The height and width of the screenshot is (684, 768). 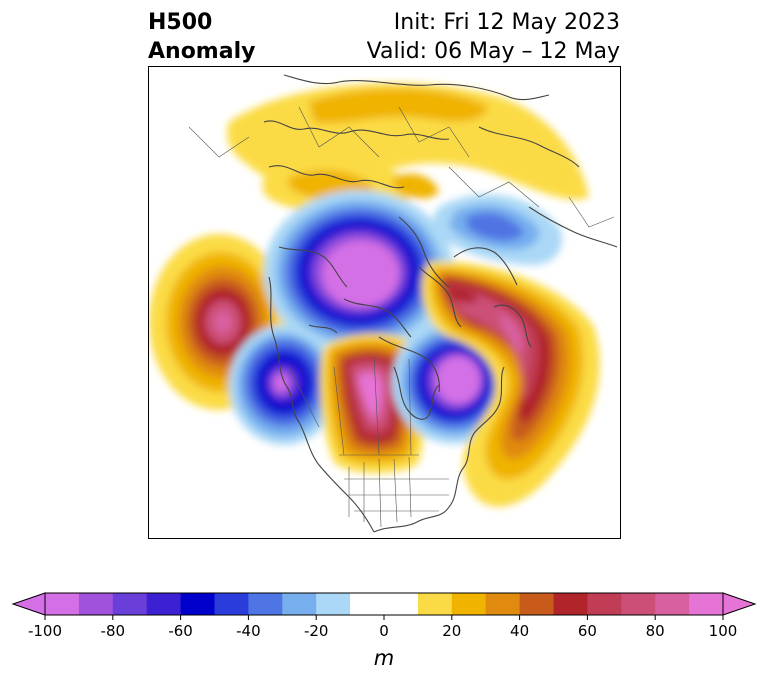 What do you see at coordinates (493, 51) in the screenshot?
I see `valid-period: Valid: 06 May – 12 May` at bounding box center [493, 51].